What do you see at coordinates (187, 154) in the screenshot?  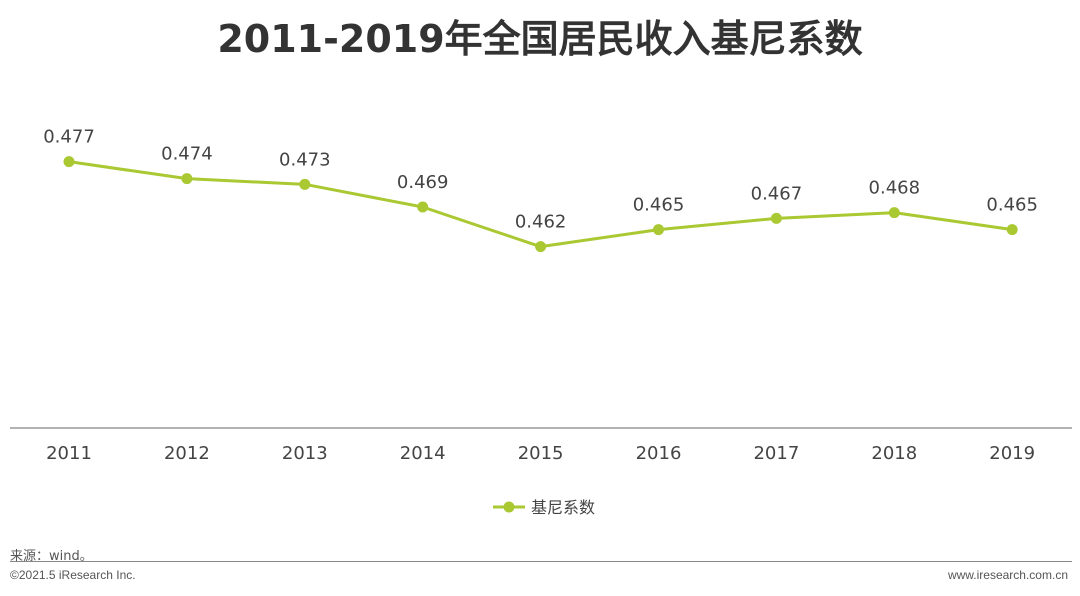 I see `data-label: 0.474` at bounding box center [187, 154].